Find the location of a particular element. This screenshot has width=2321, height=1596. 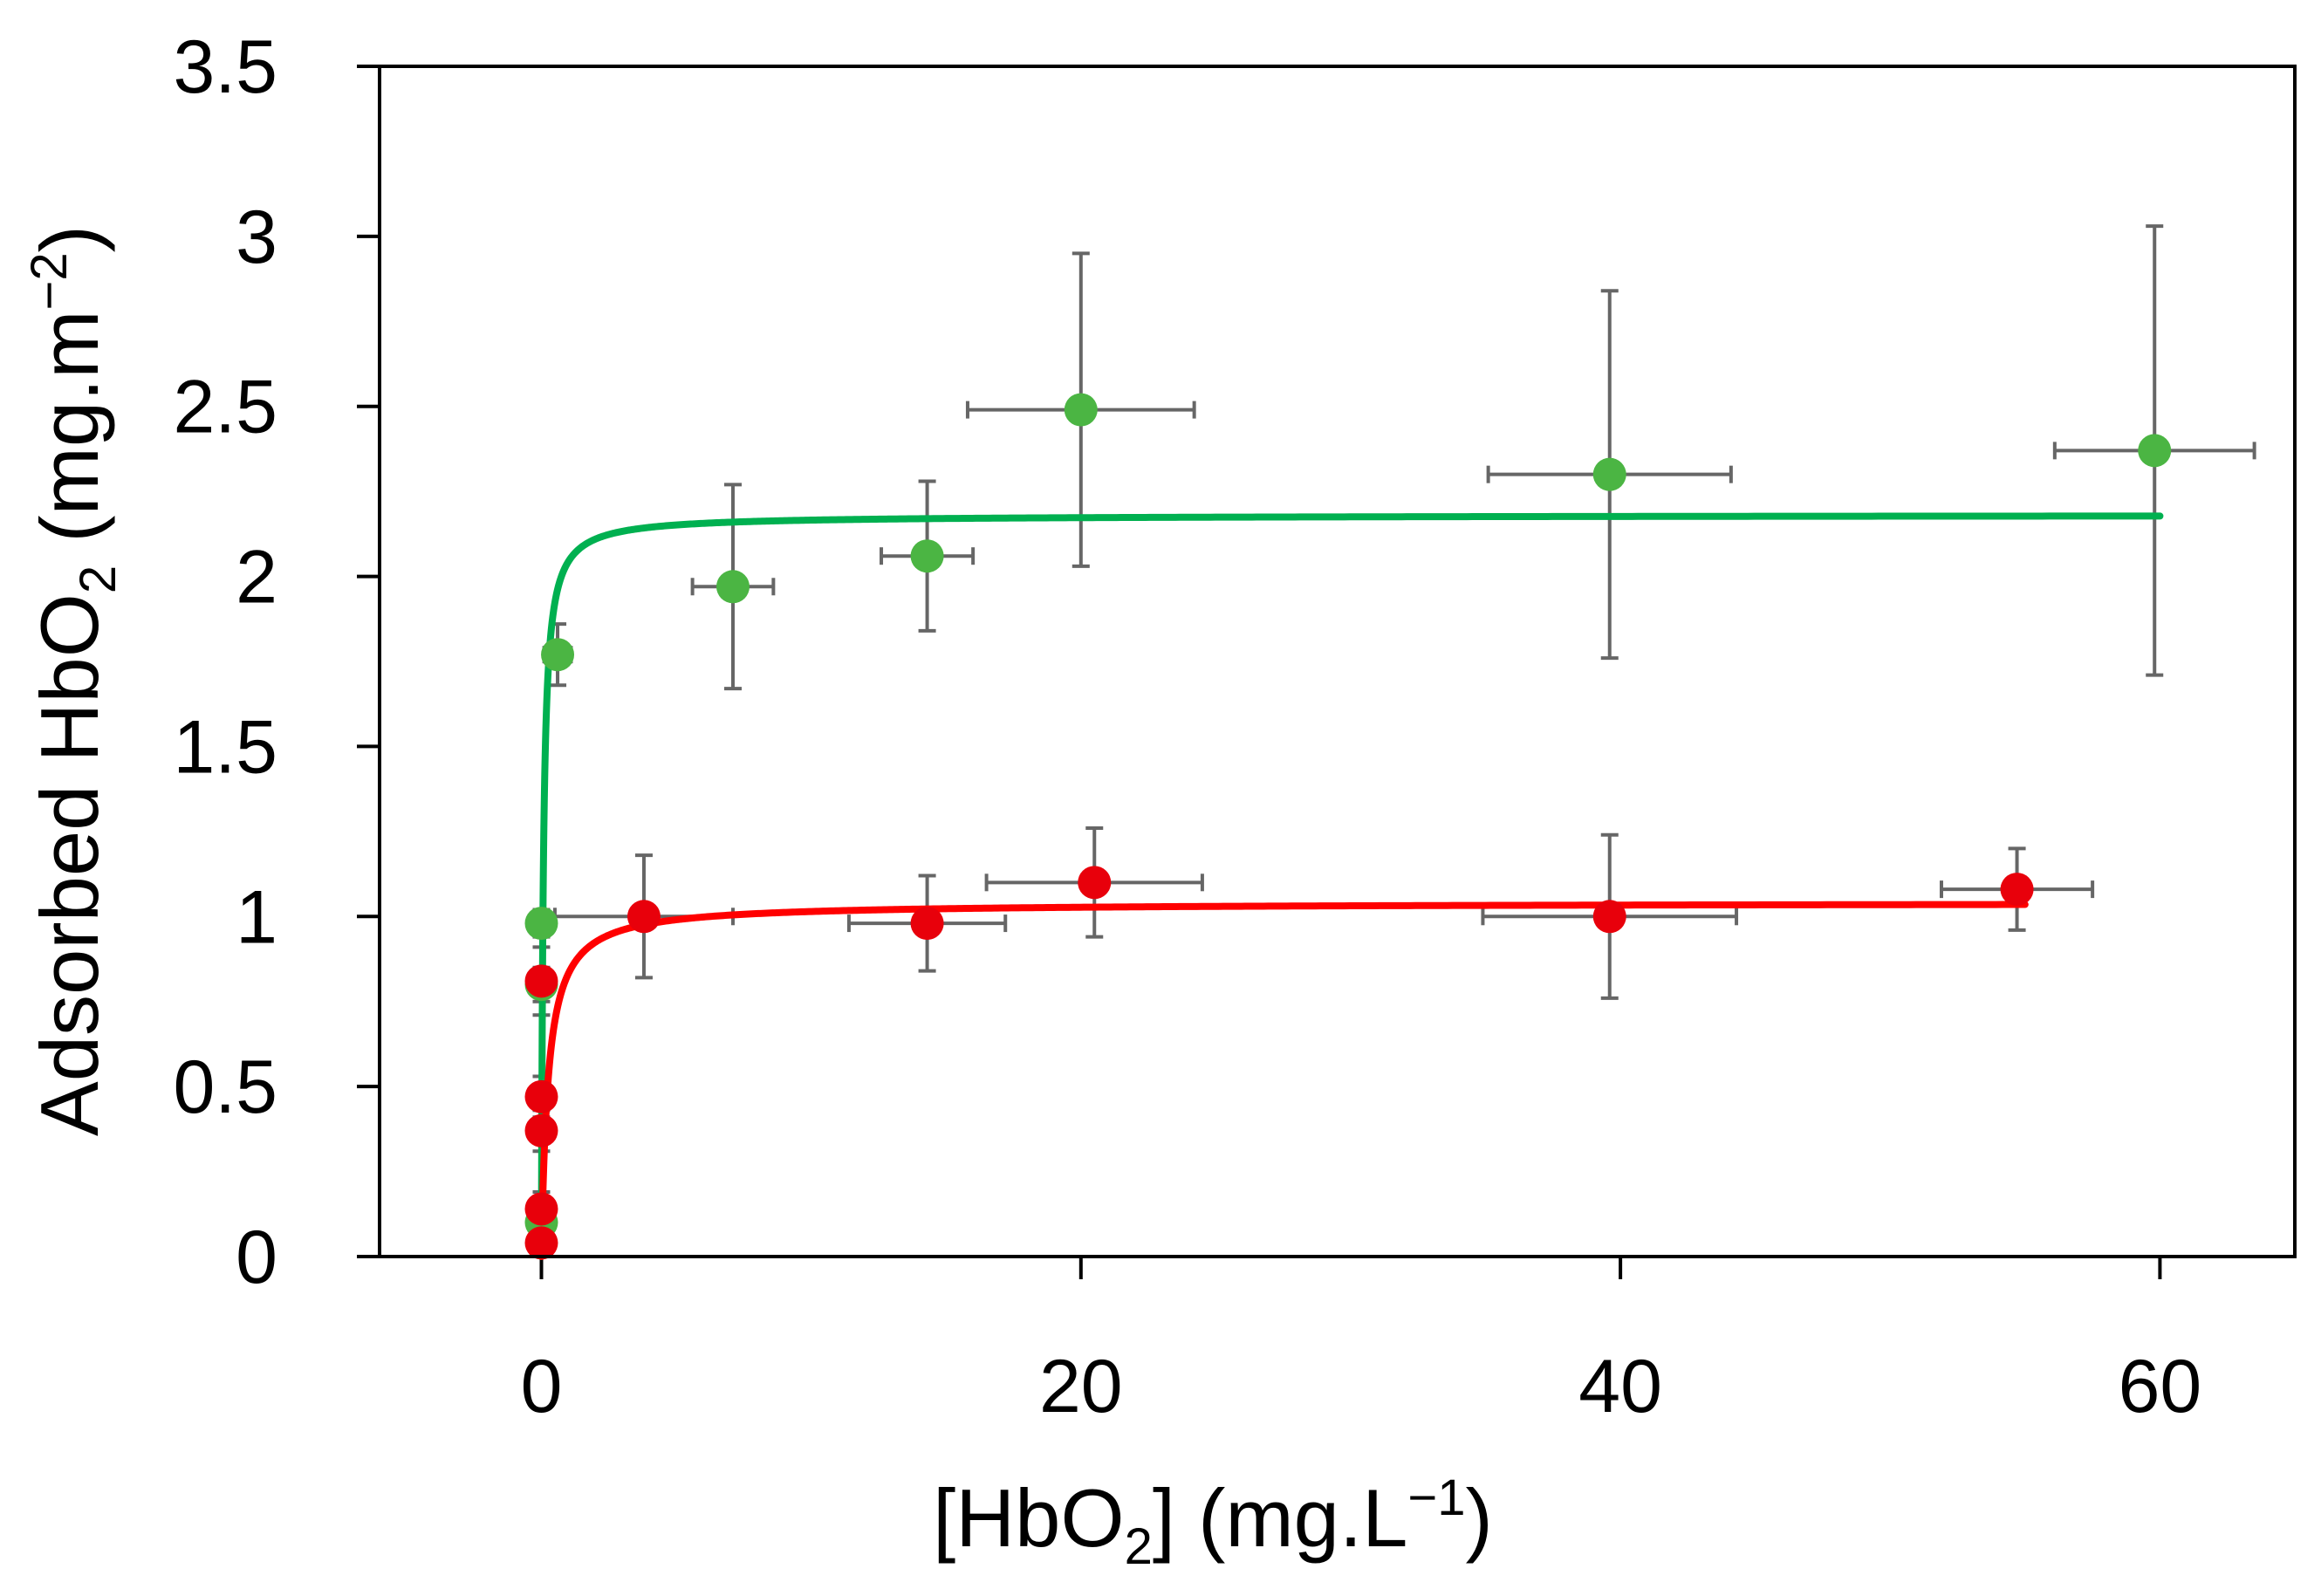

y-label-units: (mg.m is located at coordinates (69, 438).